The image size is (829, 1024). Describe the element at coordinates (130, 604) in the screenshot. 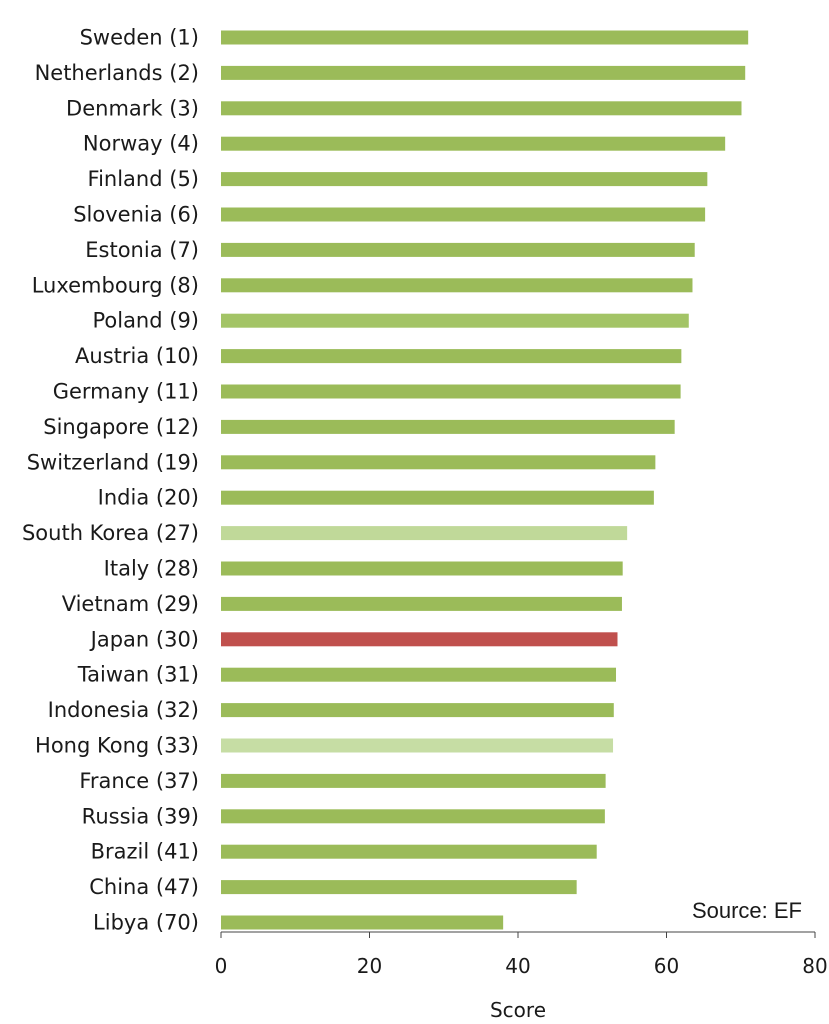

I see `category-label: Vietnam (29)` at that location.